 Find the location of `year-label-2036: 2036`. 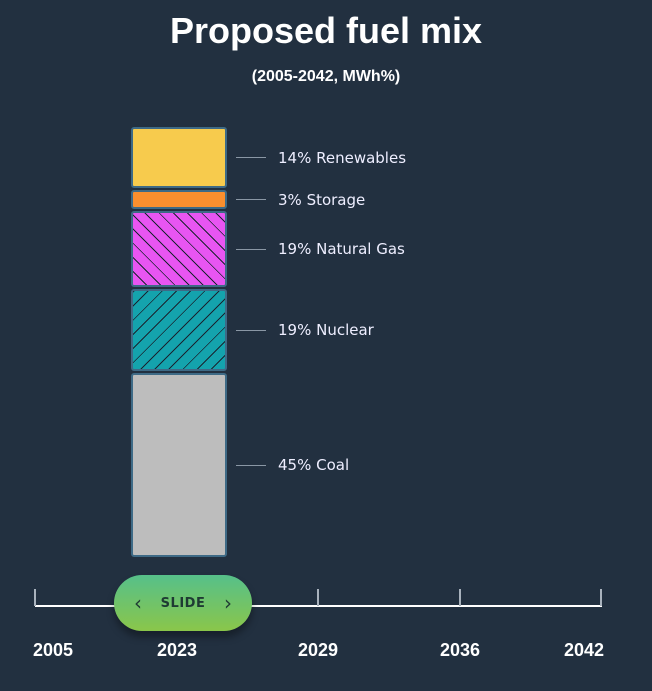

year-label-2036: 2036 is located at coordinates (460, 650).